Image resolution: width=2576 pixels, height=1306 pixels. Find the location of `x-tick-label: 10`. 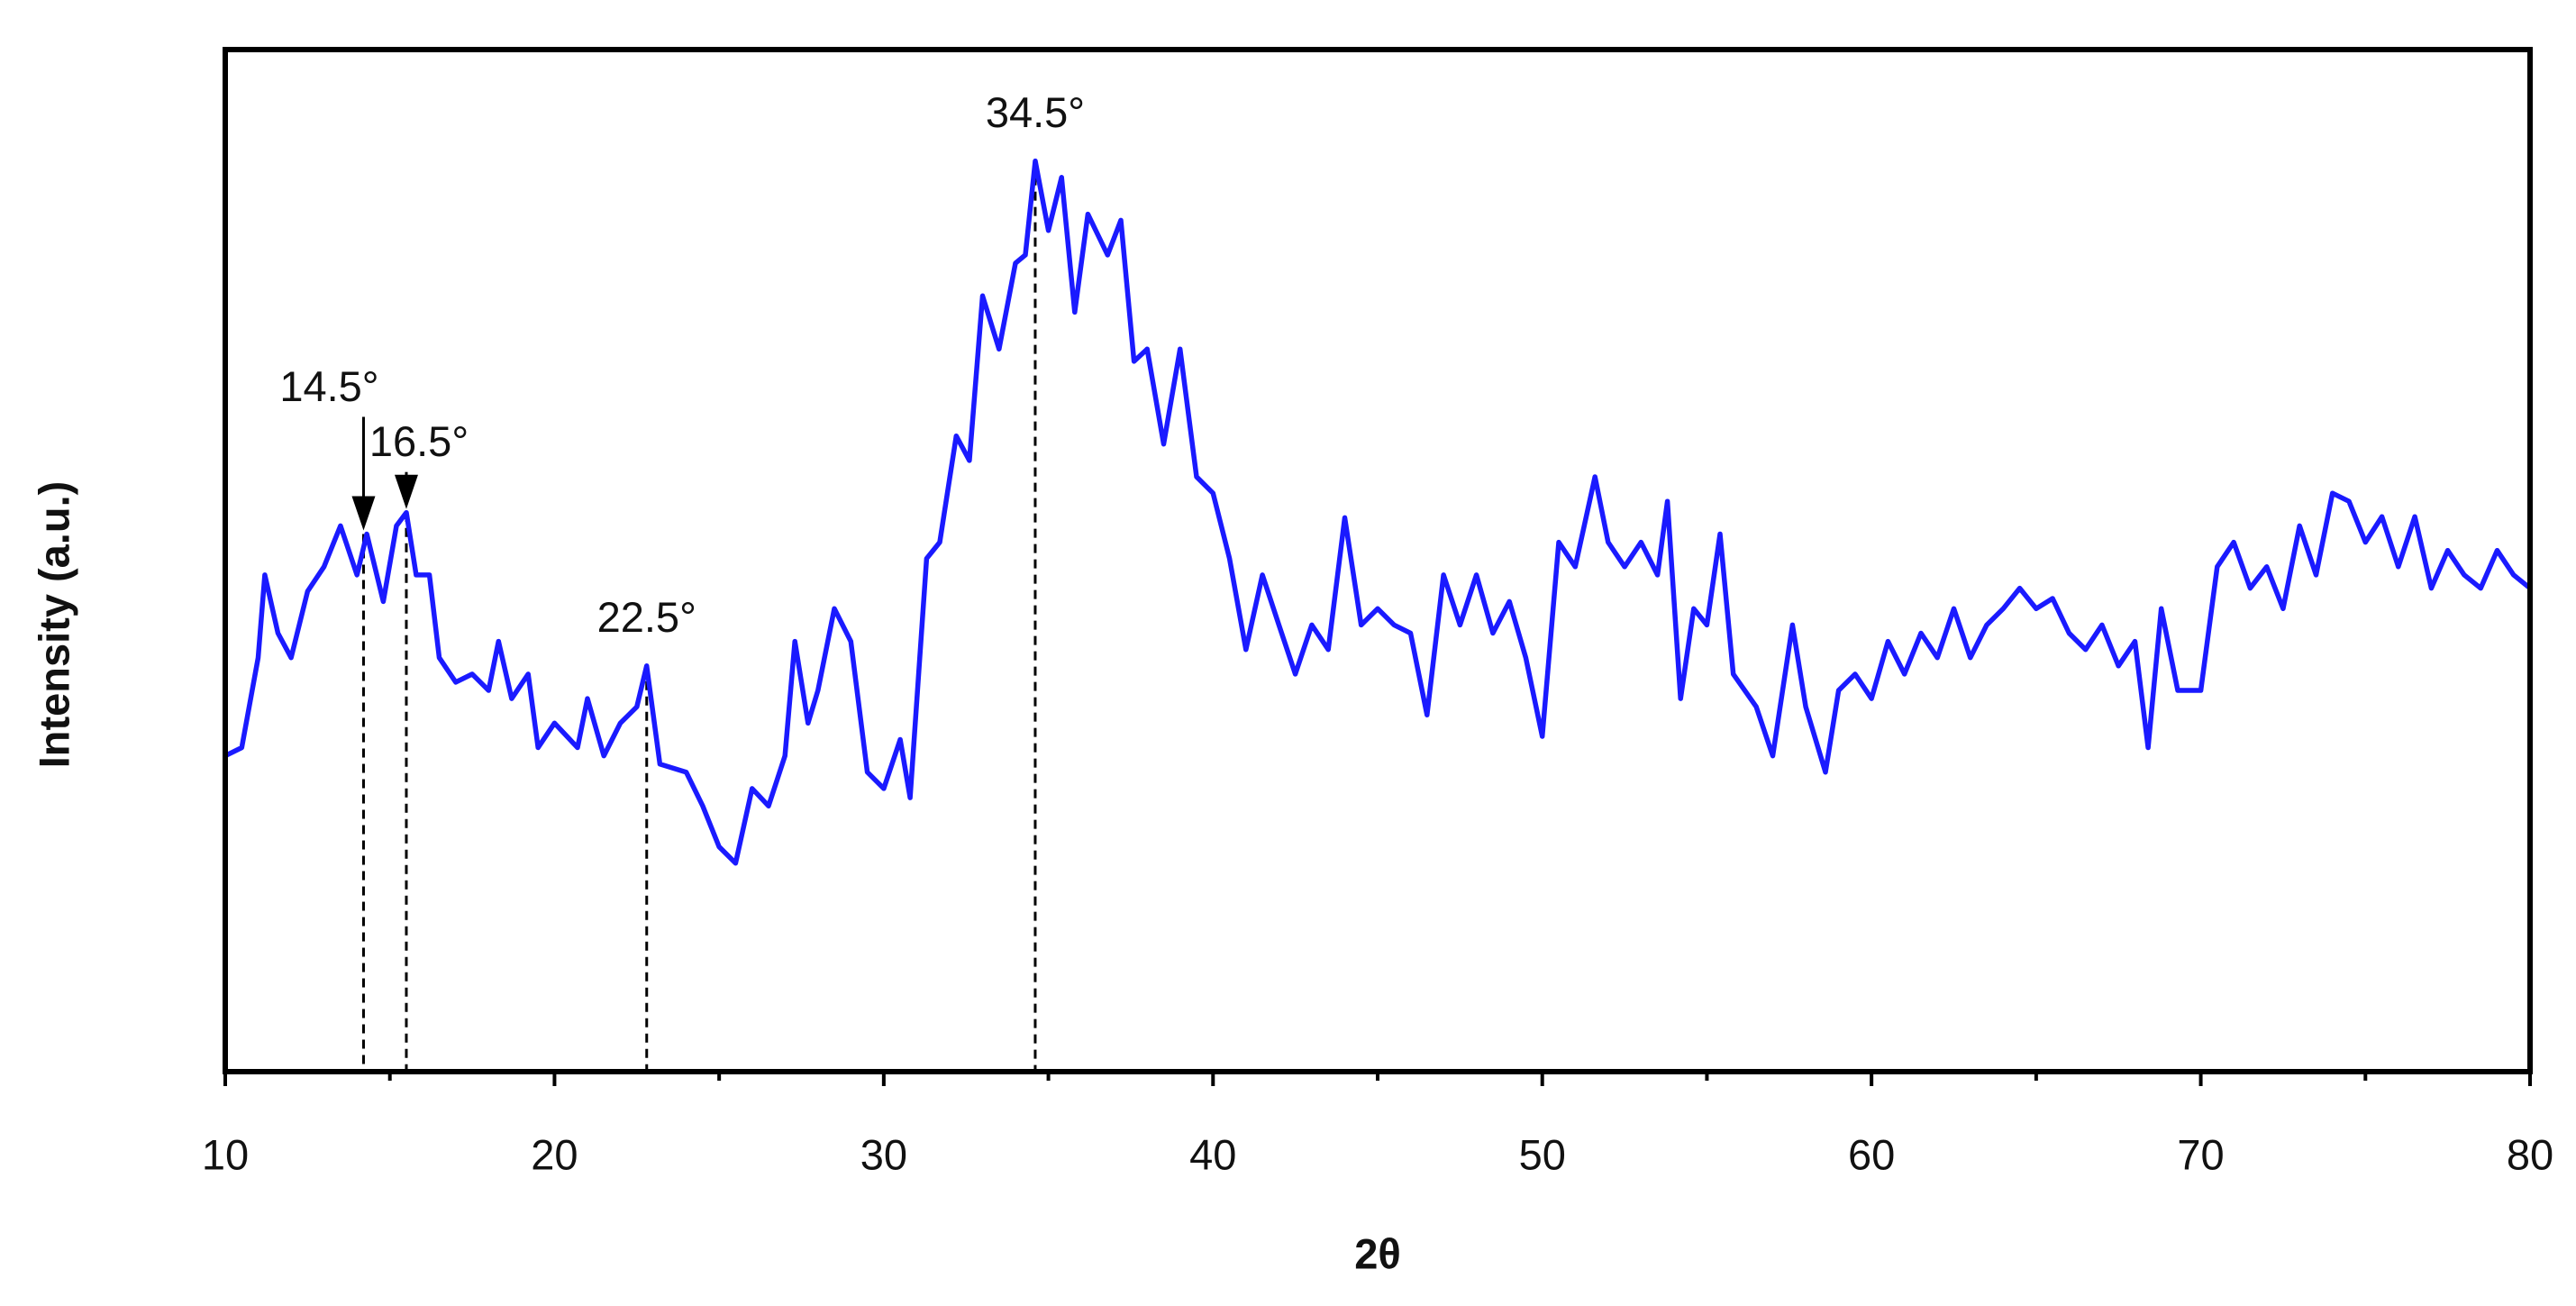

x-tick-label: 10 is located at coordinates (225, 1154).